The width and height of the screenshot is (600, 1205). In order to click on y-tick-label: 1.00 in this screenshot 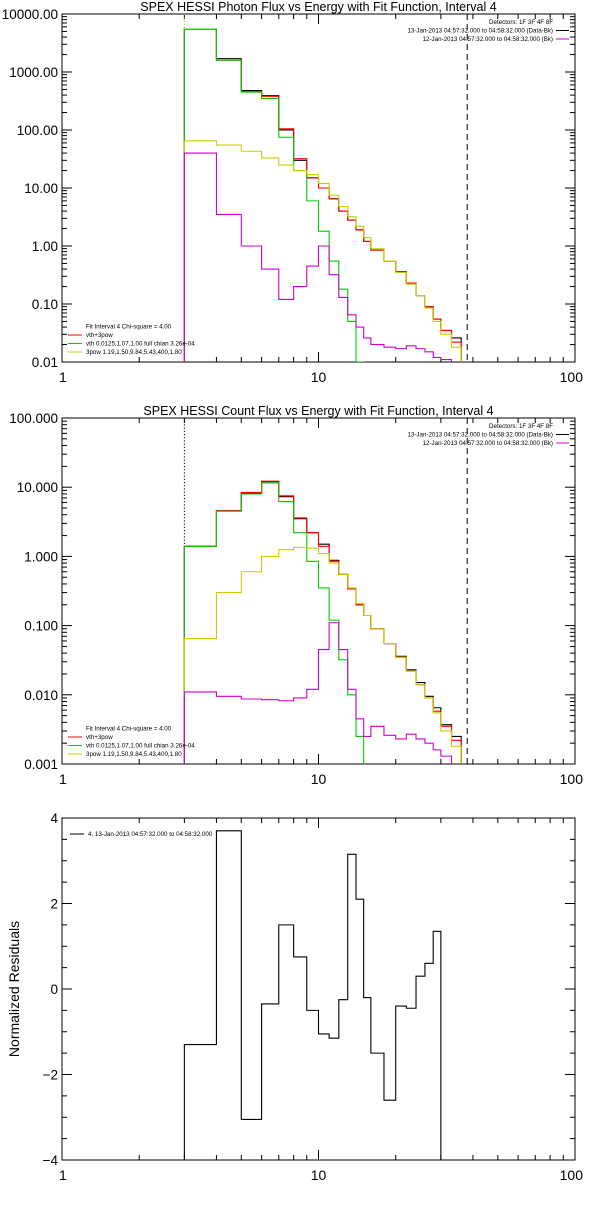, I will do `click(45, 246)`.